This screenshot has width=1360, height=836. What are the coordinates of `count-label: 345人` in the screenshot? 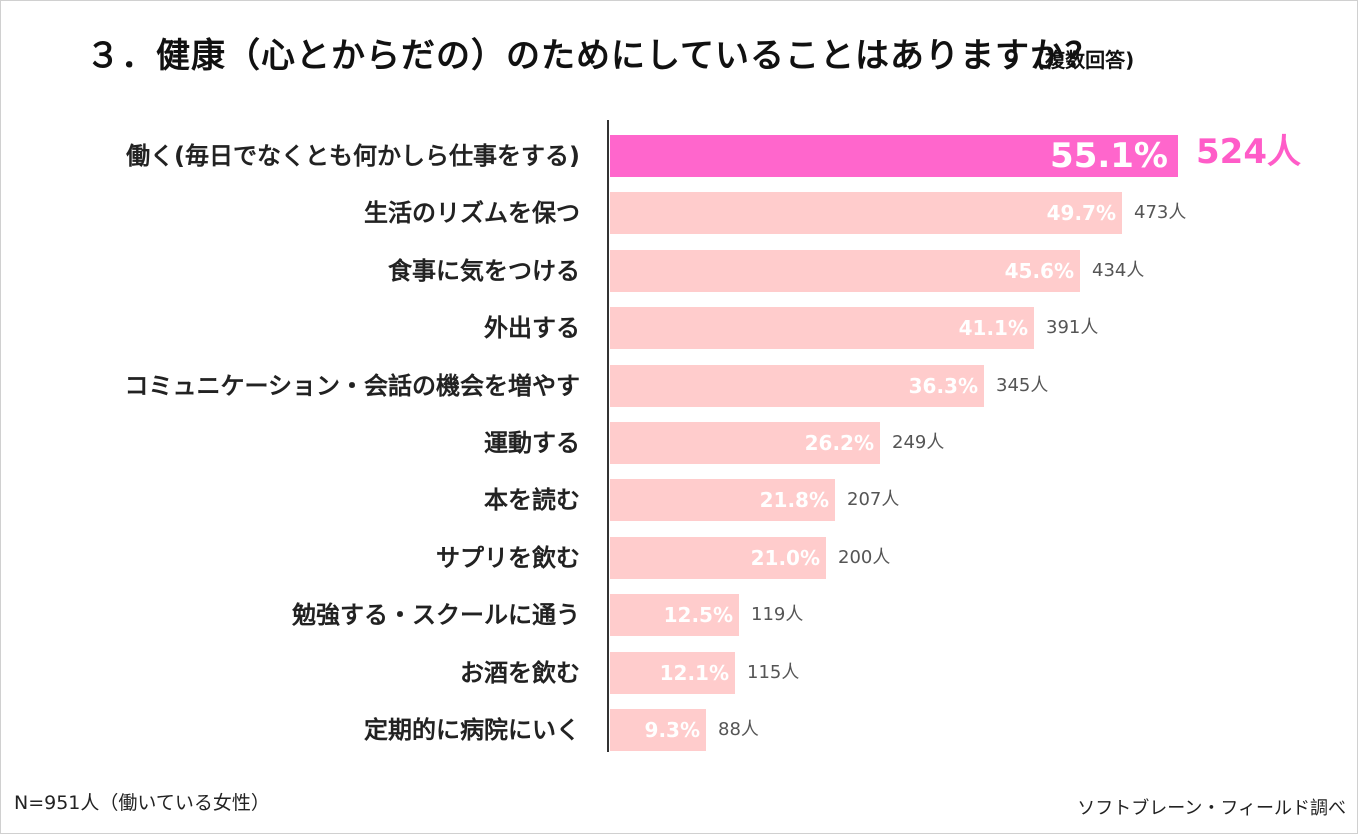 It's located at (1022, 385).